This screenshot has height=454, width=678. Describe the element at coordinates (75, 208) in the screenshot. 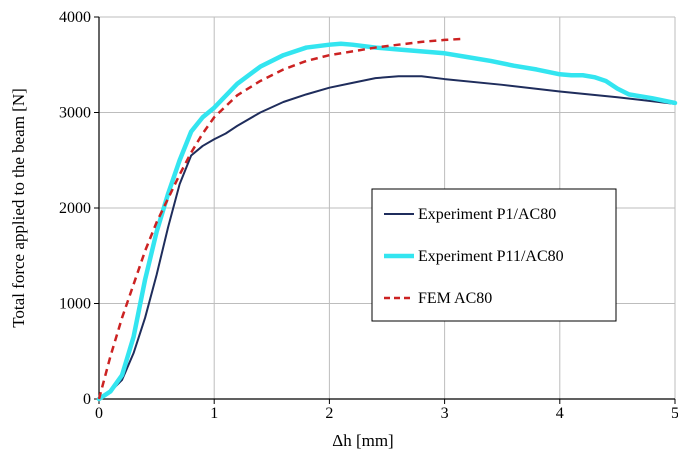

I see `y-tick-label: 2000` at that location.